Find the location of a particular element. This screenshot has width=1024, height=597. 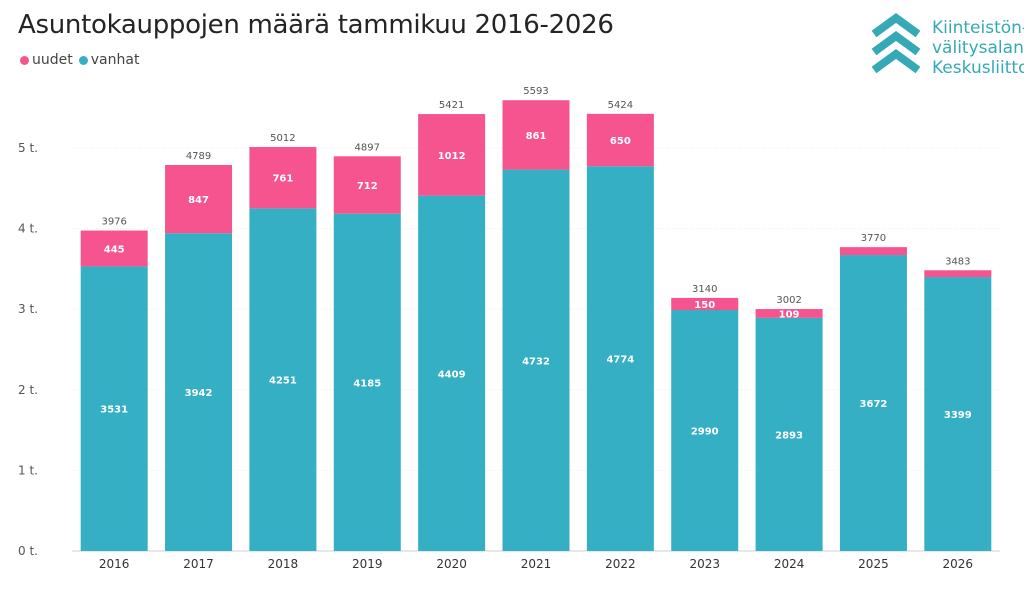

bar-uudet-2021 is located at coordinates (536, 135).